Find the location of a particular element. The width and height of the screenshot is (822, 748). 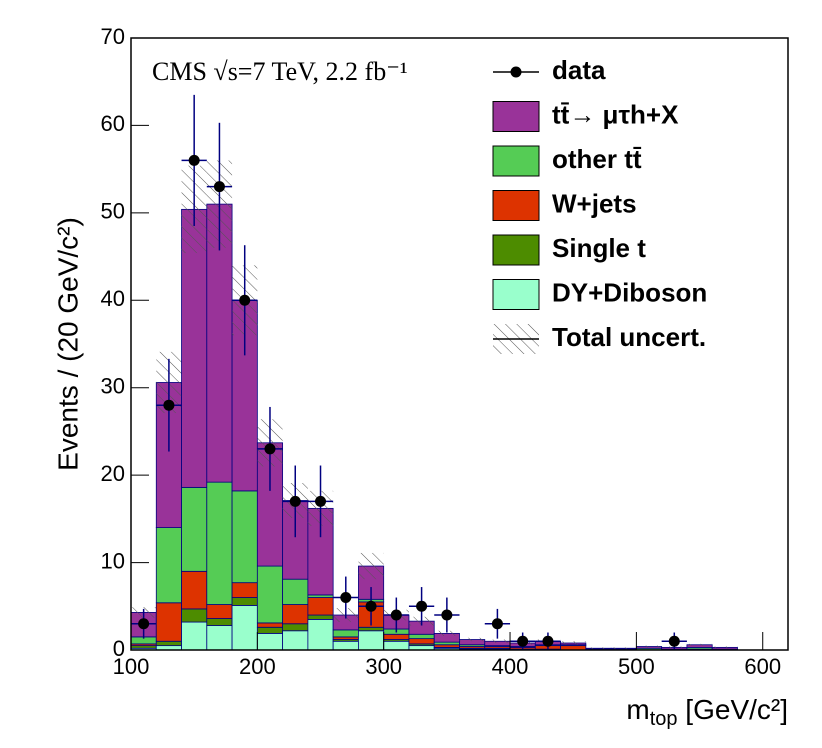

x-axis-label: mtop [GeV/c²] is located at coordinates (707, 712).